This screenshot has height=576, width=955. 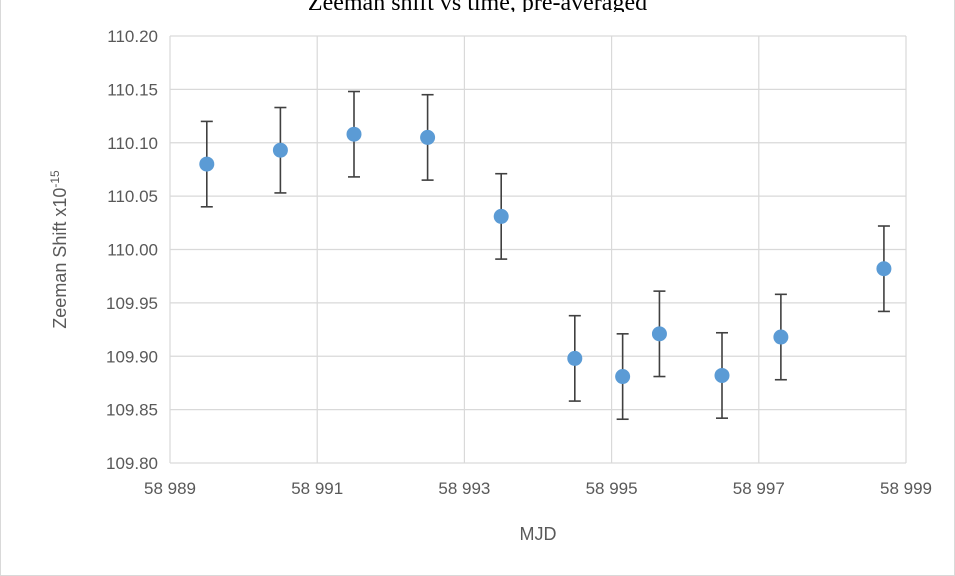 I want to click on y-tick-label: 109.85, so click(x=132, y=410).